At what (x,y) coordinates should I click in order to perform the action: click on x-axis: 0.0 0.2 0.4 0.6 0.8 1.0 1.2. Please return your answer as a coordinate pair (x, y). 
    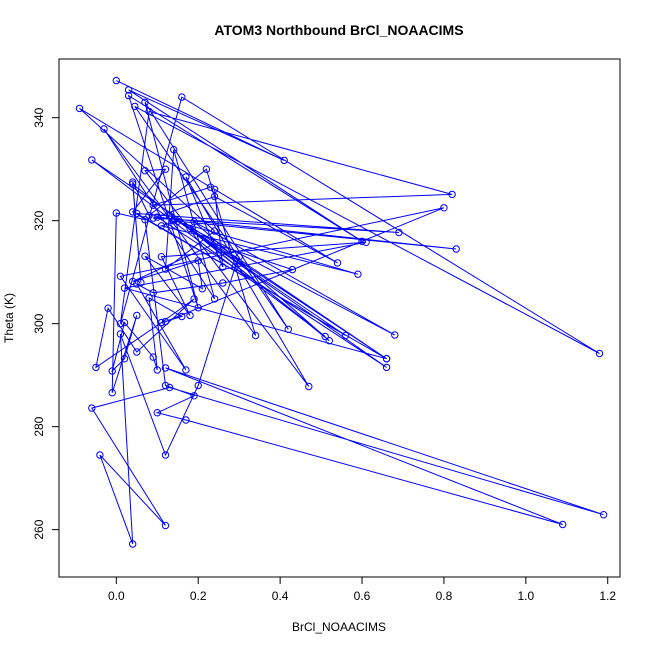
    Looking at the image, I should click on (362, 590).